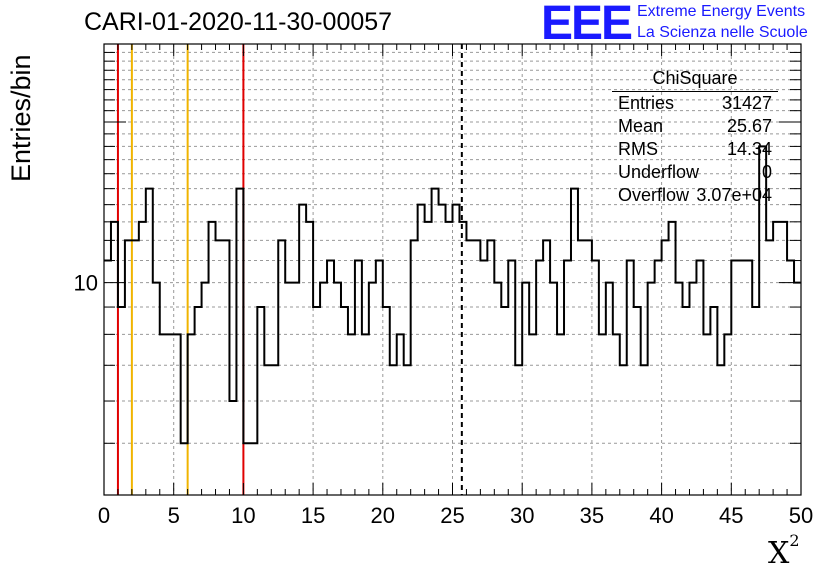 This screenshot has height=572, width=836. What do you see at coordinates (801, 515) in the screenshot?
I see `x-tick-label: 50` at bounding box center [801, 515].